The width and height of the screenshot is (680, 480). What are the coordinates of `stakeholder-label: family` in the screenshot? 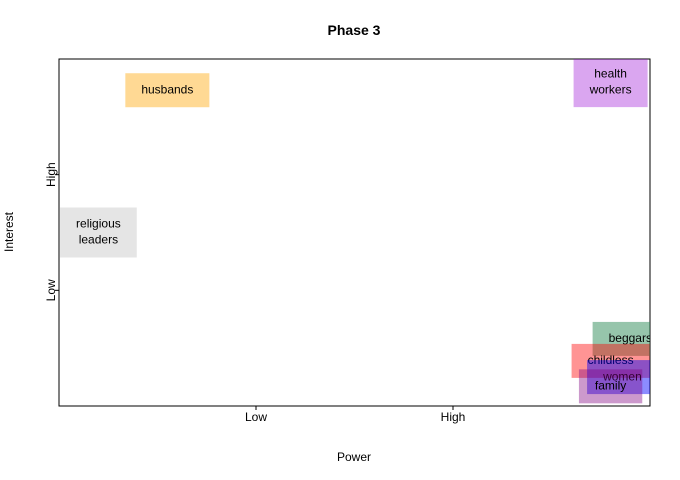 It's located at (610, 386).